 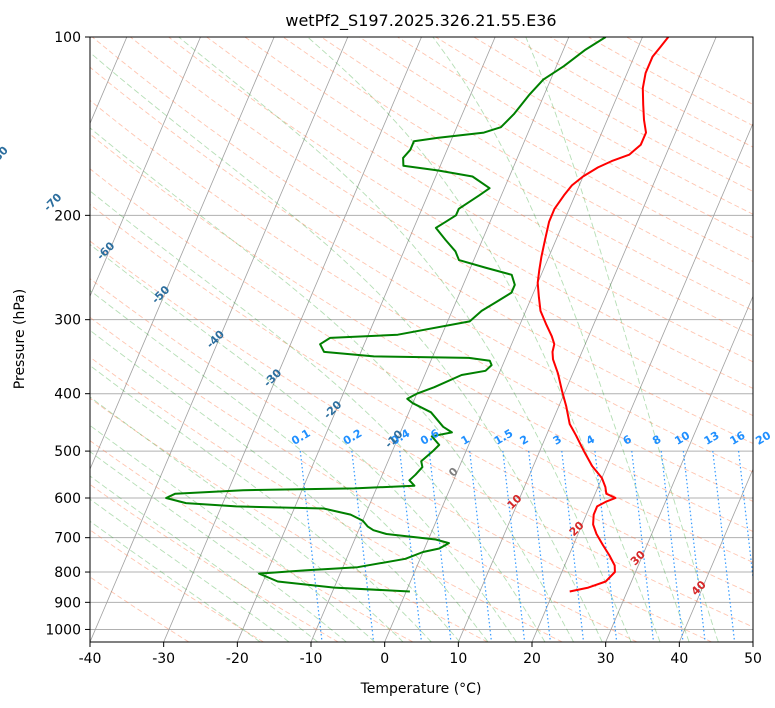 What do you see at coordinates (160, 294) in the screenshot?
I see `isotherm-label: -50` at bounding box center [160, 294].